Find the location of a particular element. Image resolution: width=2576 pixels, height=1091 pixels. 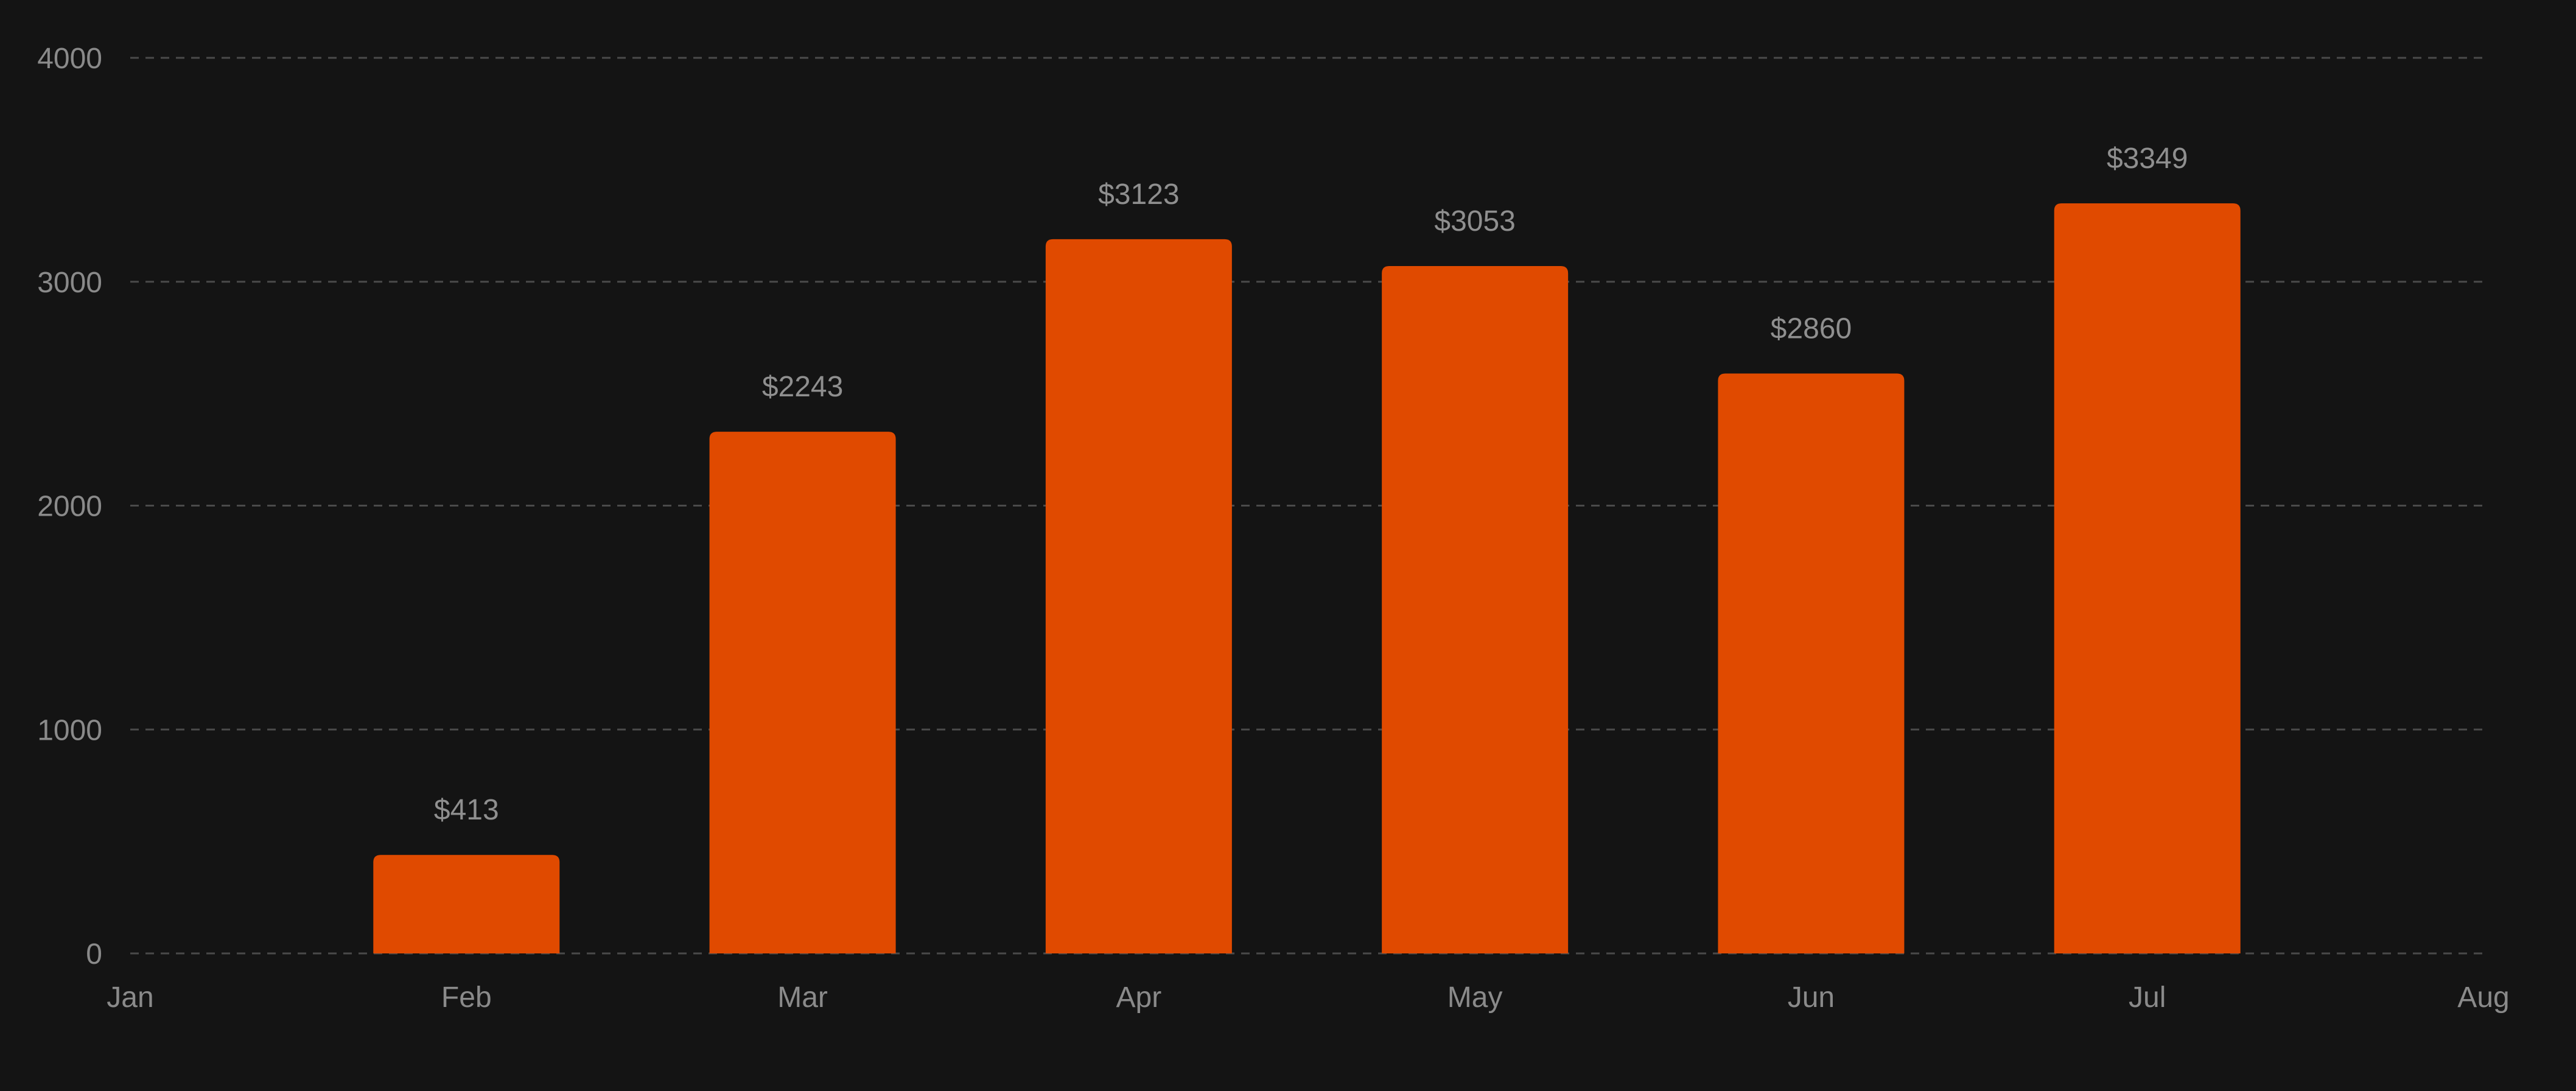

y-tick-label: 4000 is located at coordinates (69, 59).